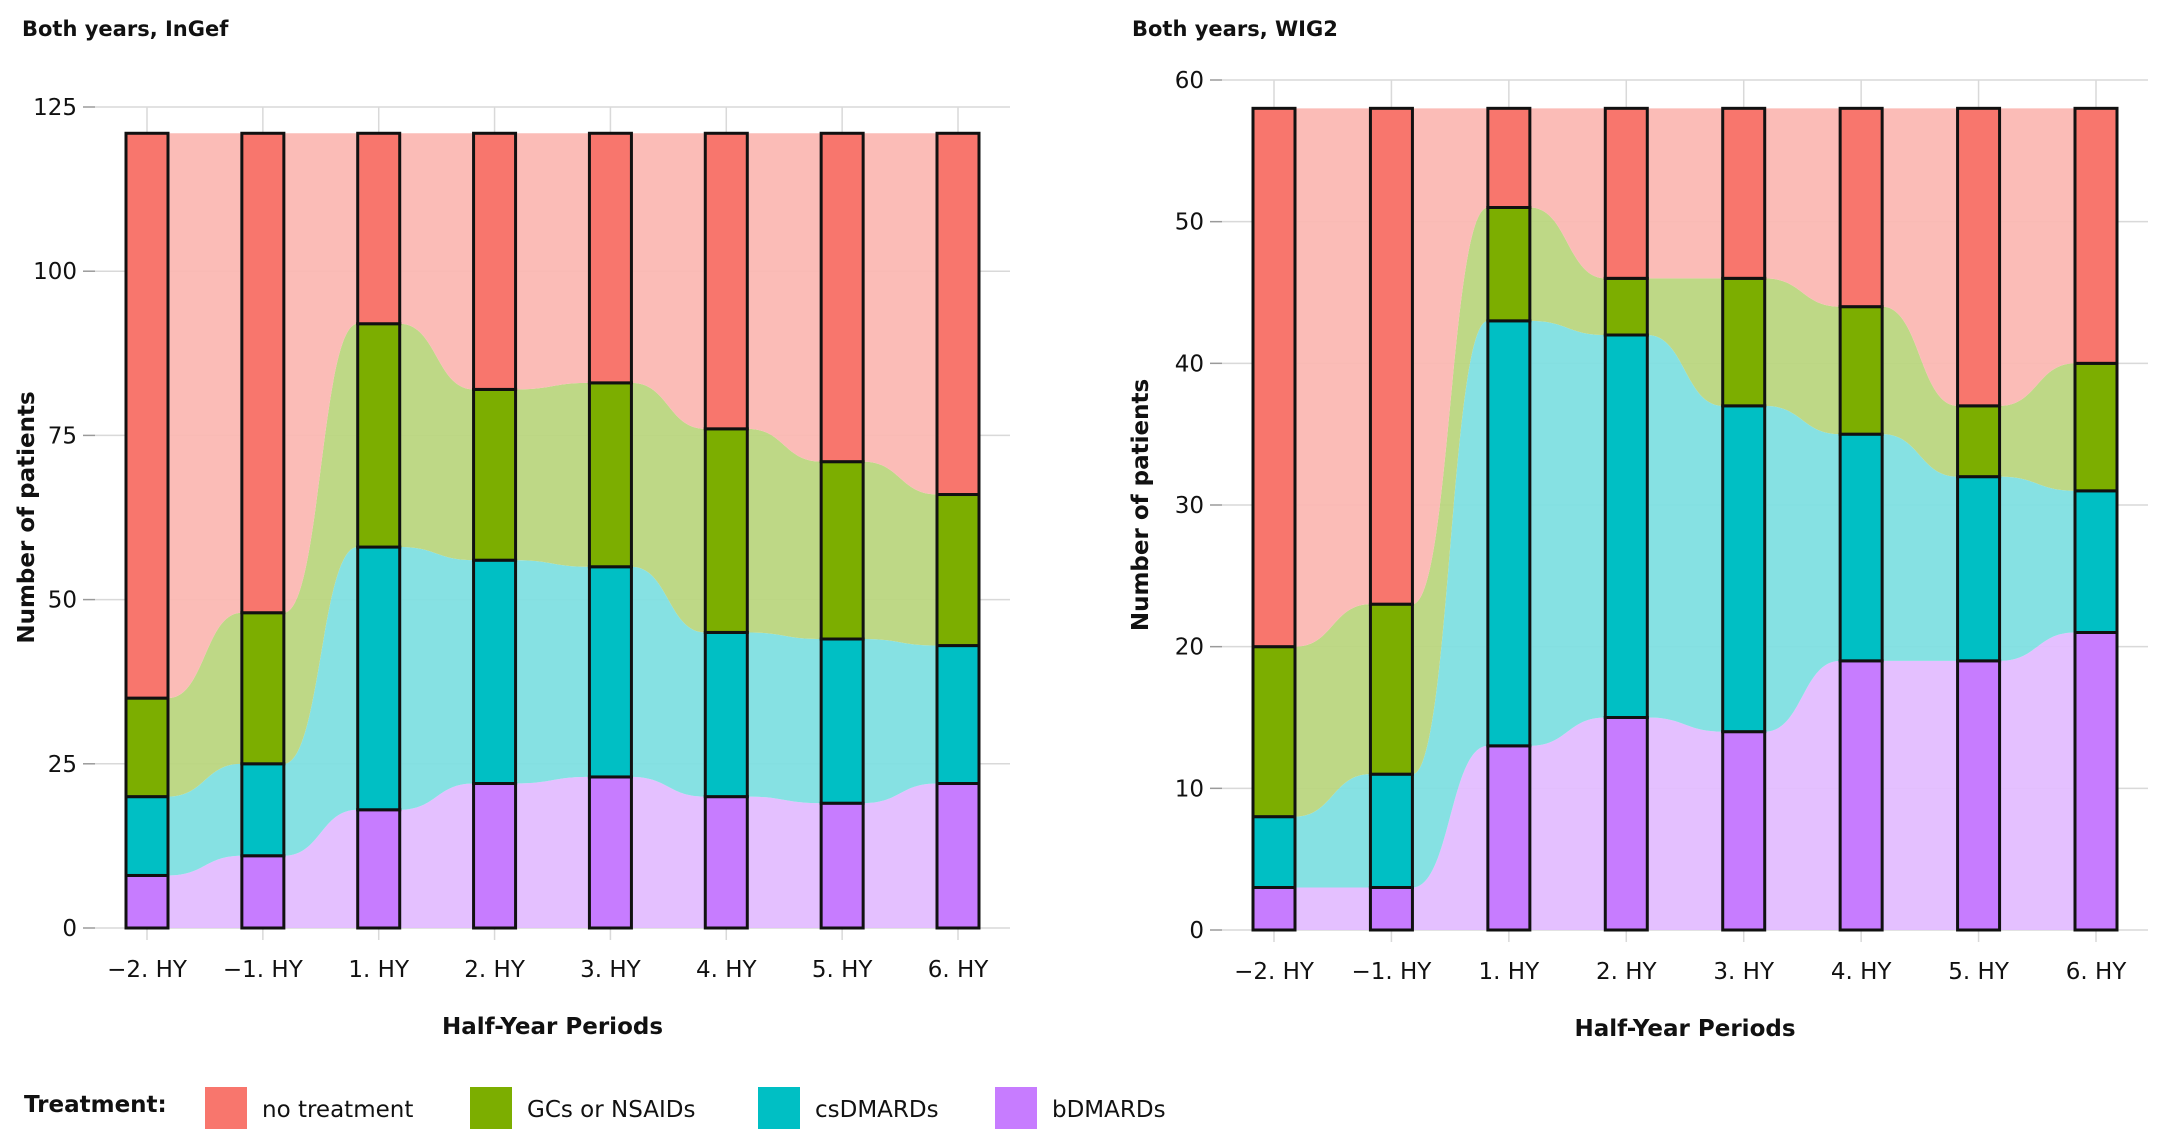  What do you see at coordinates (1510, 972) in the screenshot?
I see `x-tick-label-1-hy: 1. HY` at bounding box center [1510, 972].